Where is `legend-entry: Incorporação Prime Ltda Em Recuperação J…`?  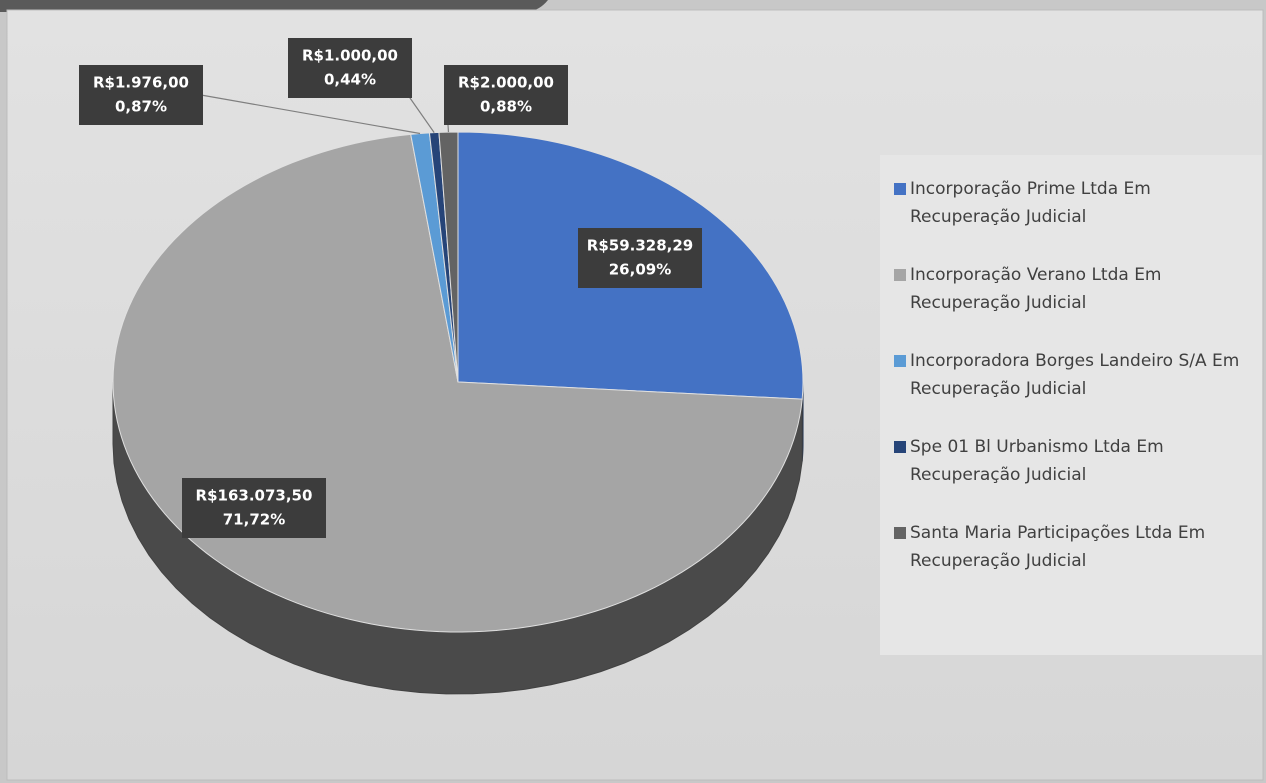
legend-entry: Incorporação Prime Ltda Em Recuperação J… is located at coordinates (1074, 203).